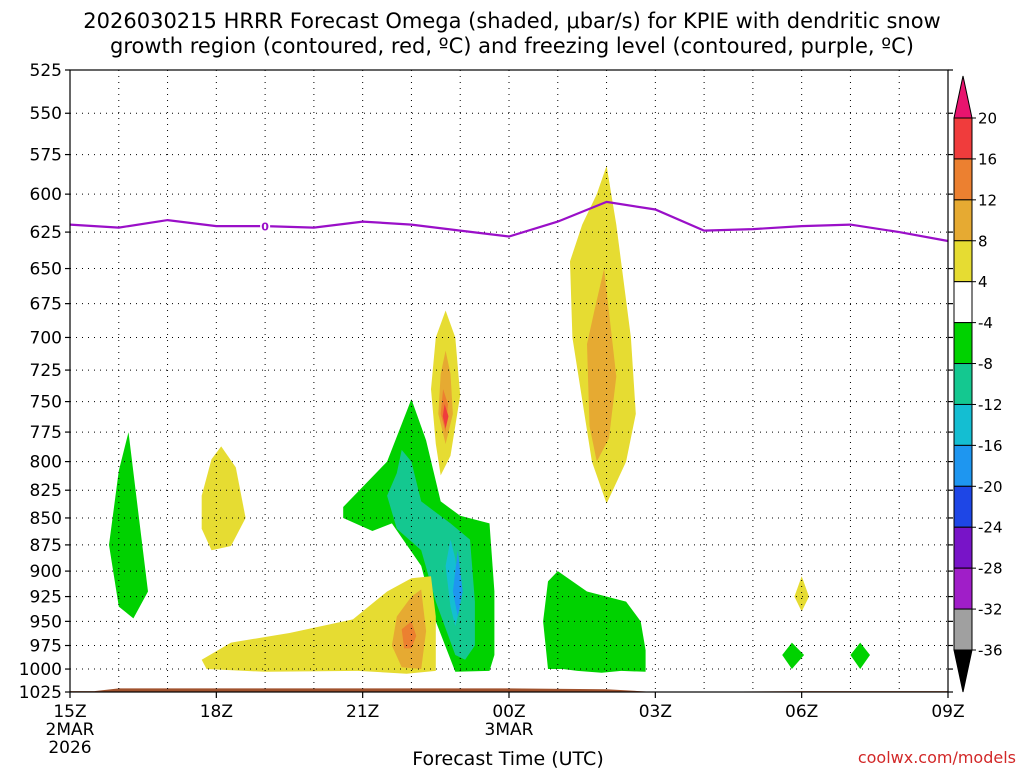 The image size is (1024, 768). What do you see at coordinates (46, 598) in the screenshot?
I see `y-tick-label-925: 925` at bounding box center [46, 598].